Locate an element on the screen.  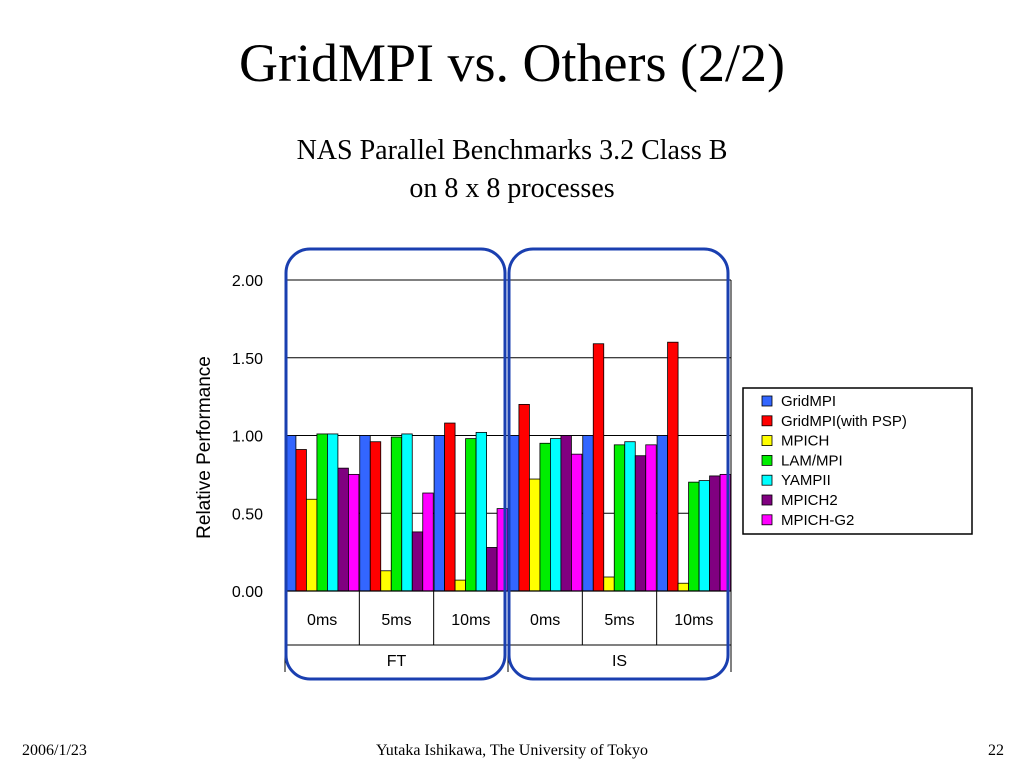
x-group-label: FT is located at coordinates (397, 661).